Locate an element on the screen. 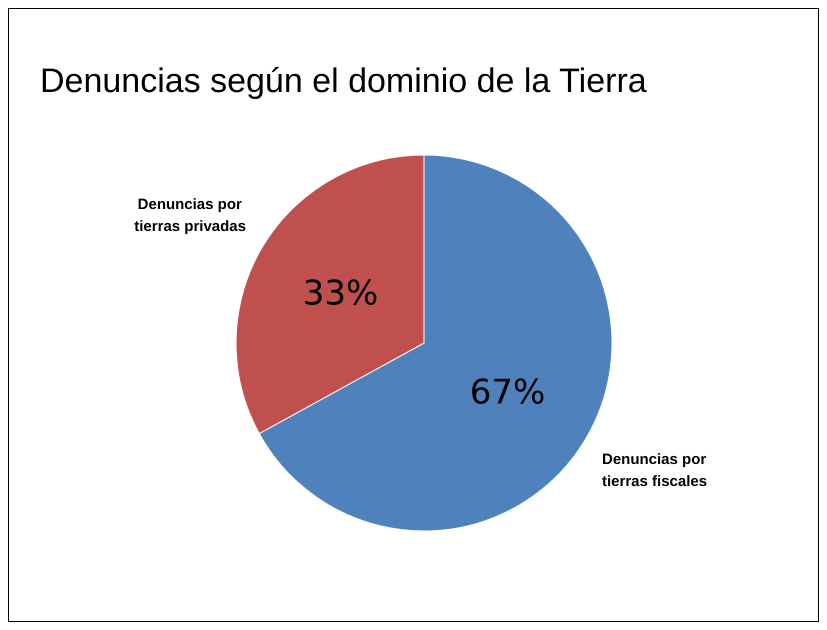  data-label: 33% is located at coordinates (340, 294).